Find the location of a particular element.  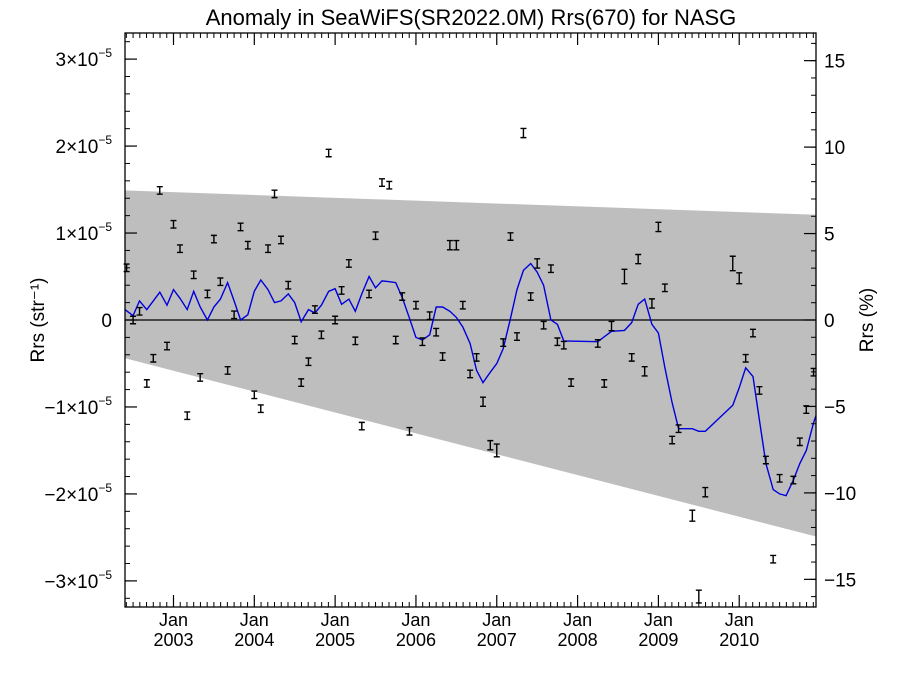

y-left-tick-label-1: 2×10⁻⁵ is located at coordinates (84, 145).